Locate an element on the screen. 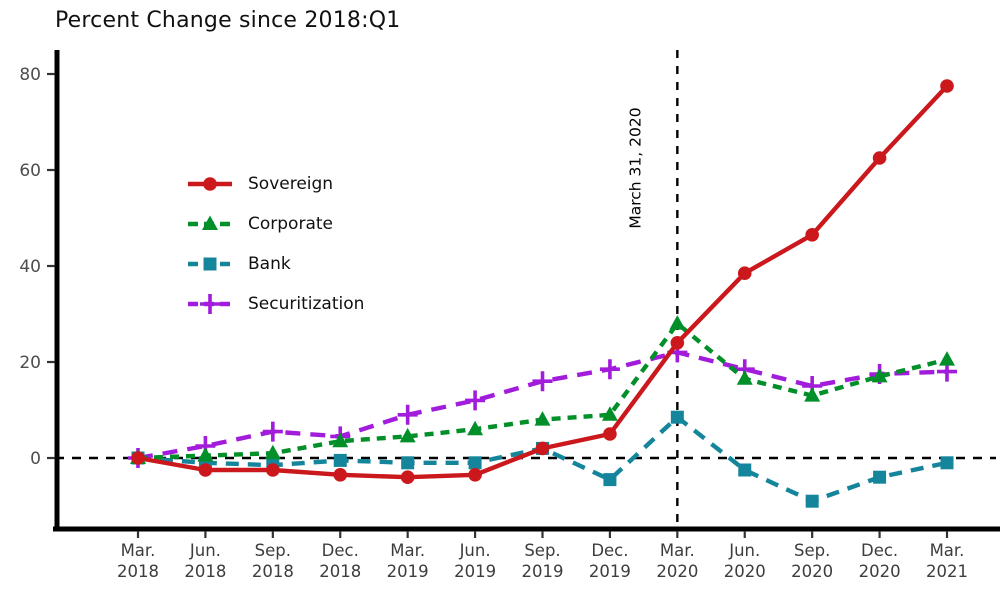 The image size is (1000, 595). legend: Sovereign Corporate Bank Securitization is located at coordinates (275, 250).